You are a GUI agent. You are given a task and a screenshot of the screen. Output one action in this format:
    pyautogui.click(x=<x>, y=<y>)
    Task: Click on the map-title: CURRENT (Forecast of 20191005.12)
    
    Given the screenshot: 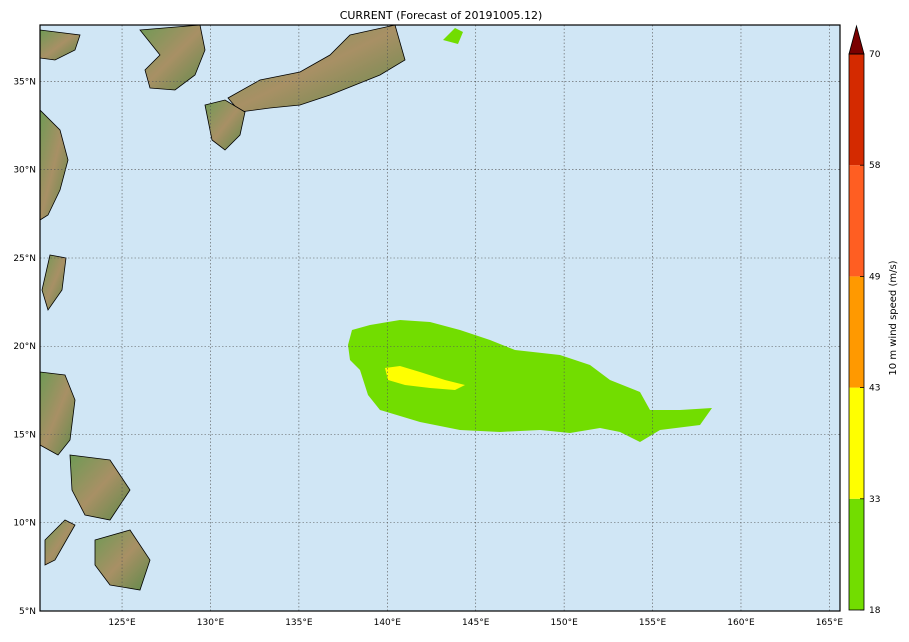 What is the action you would take?
    pyautogui.click(x=441, y=15)
    